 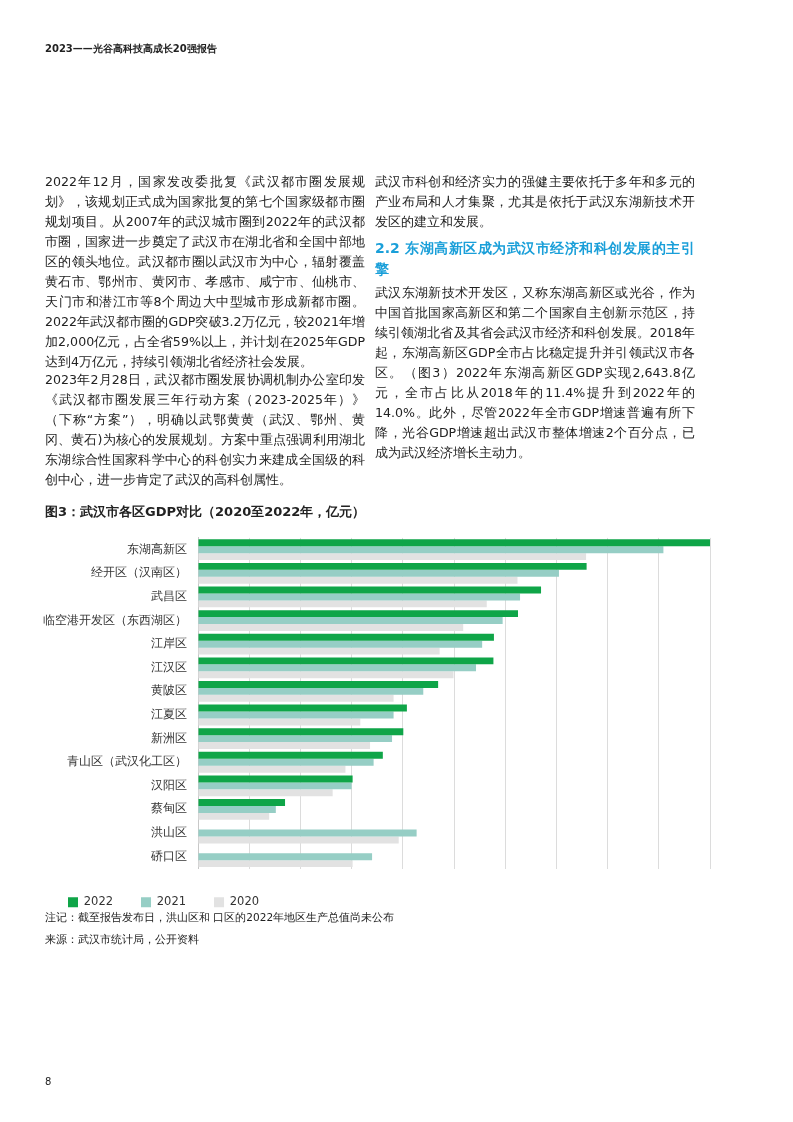 I want to click on text: 2023——光谷高科技高成长20强报告, so click(x=131, y=49).